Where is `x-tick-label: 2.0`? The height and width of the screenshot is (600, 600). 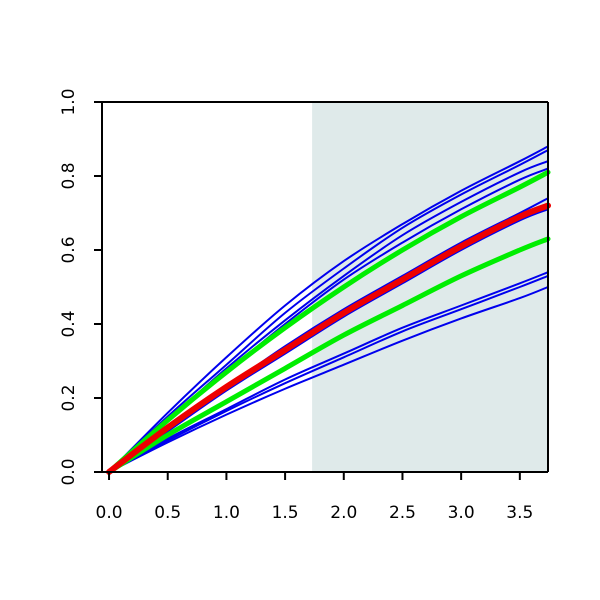 x-tick-label: 2.0 is located at coordinates (343, 513).